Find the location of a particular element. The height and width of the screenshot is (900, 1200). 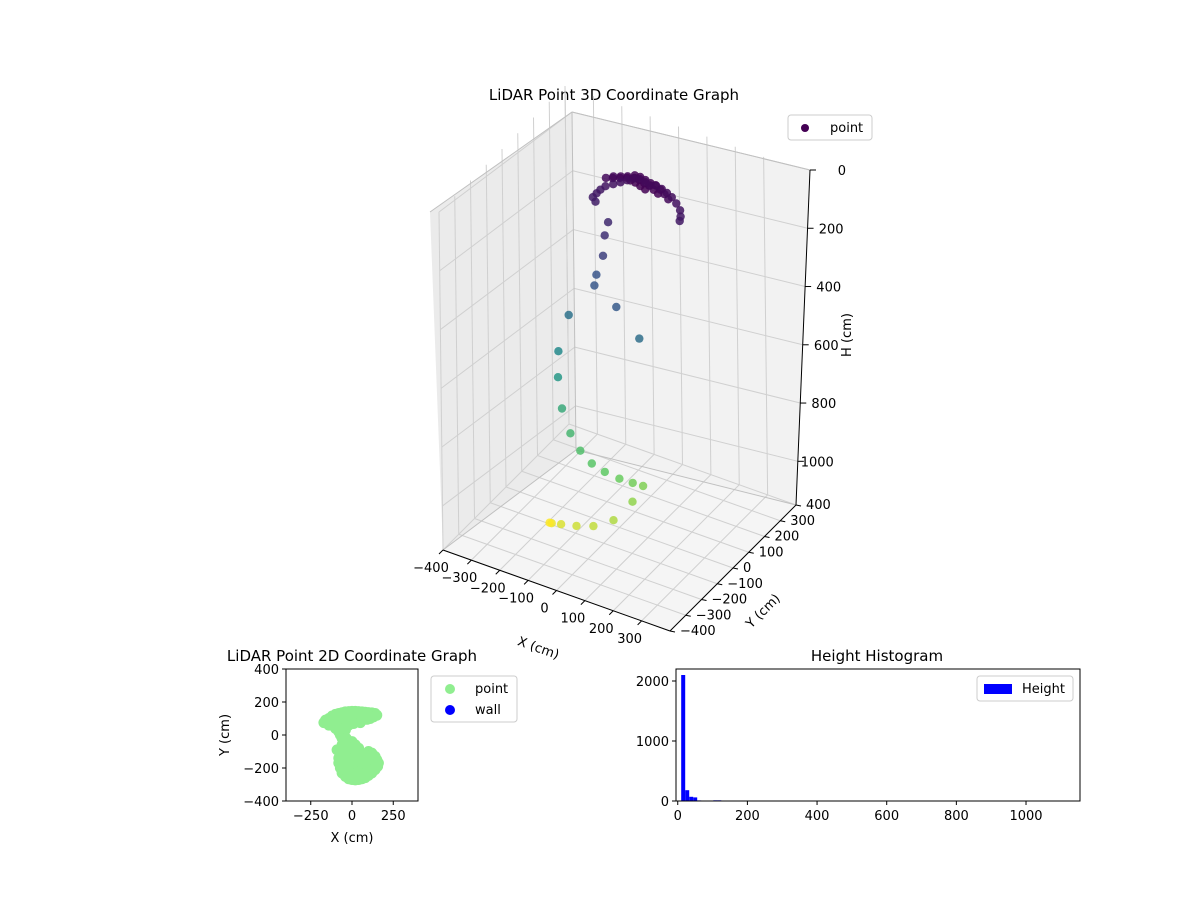

tick-label-z: 0 is located at coordinates (842, 171).